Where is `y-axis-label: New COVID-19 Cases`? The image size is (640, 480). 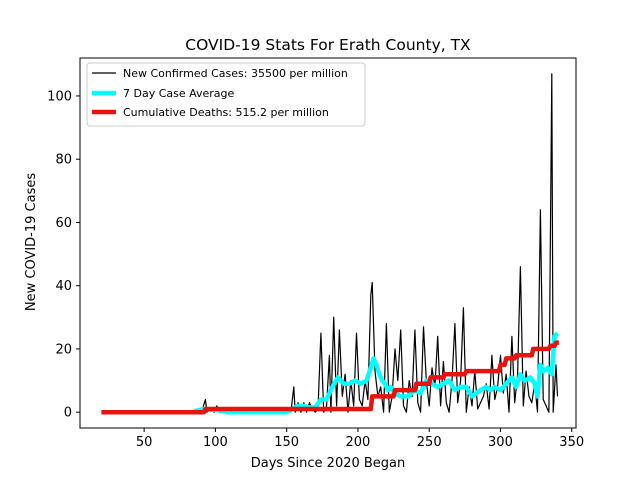 y-axis-label: New COVID-19 Cases is located at coordinates (31, 242).